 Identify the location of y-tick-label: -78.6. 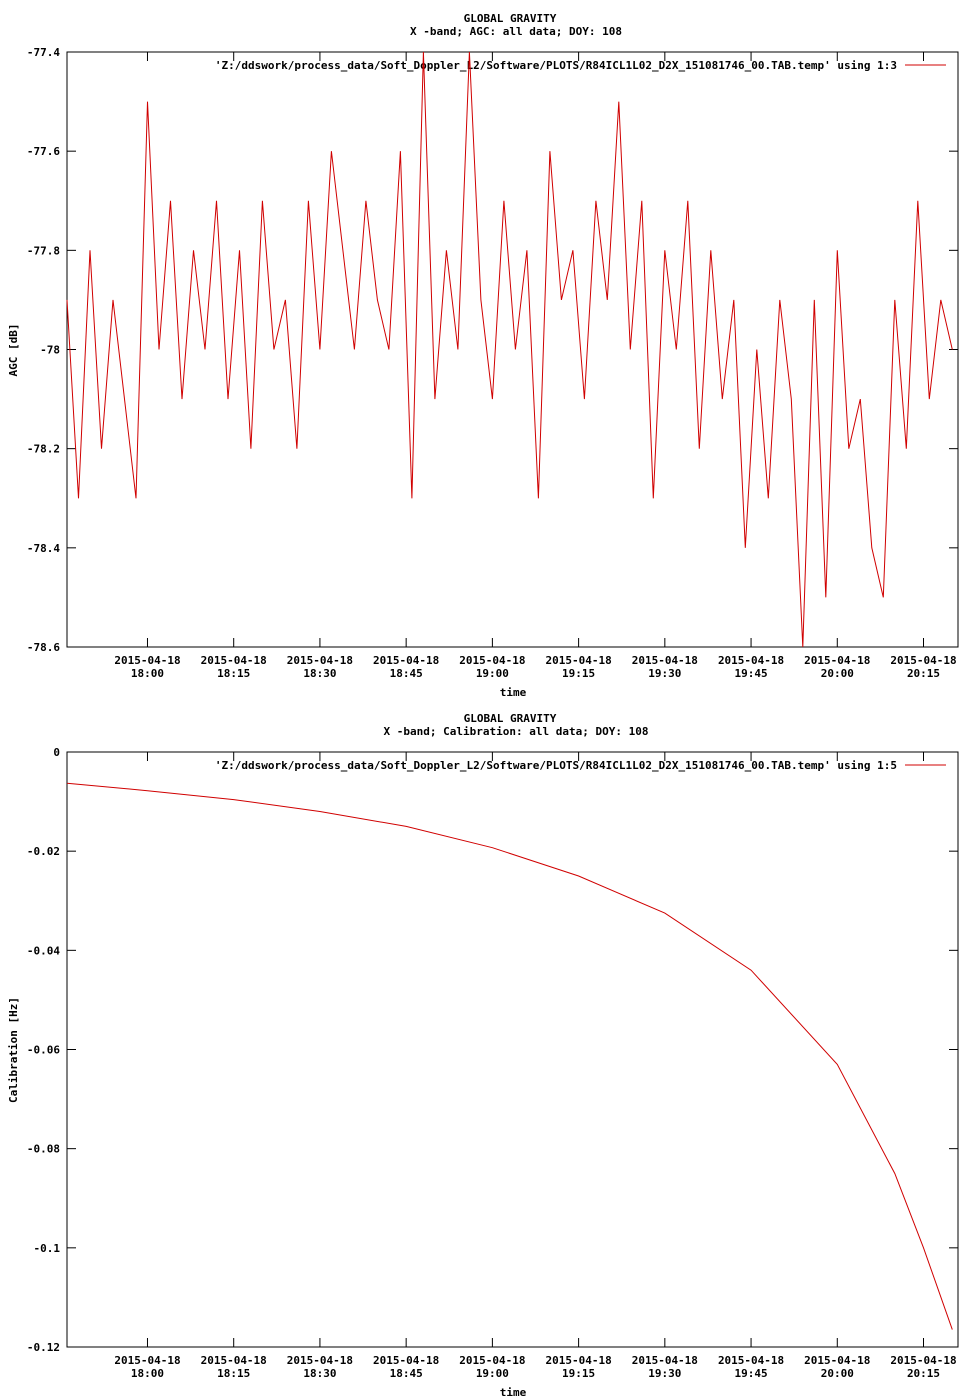
(43, 647).